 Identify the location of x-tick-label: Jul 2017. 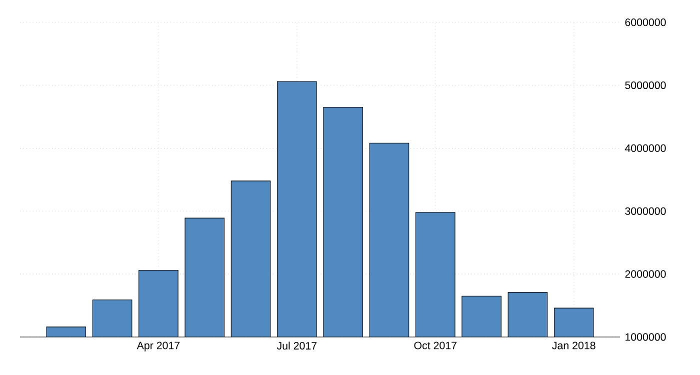
(296, 346).